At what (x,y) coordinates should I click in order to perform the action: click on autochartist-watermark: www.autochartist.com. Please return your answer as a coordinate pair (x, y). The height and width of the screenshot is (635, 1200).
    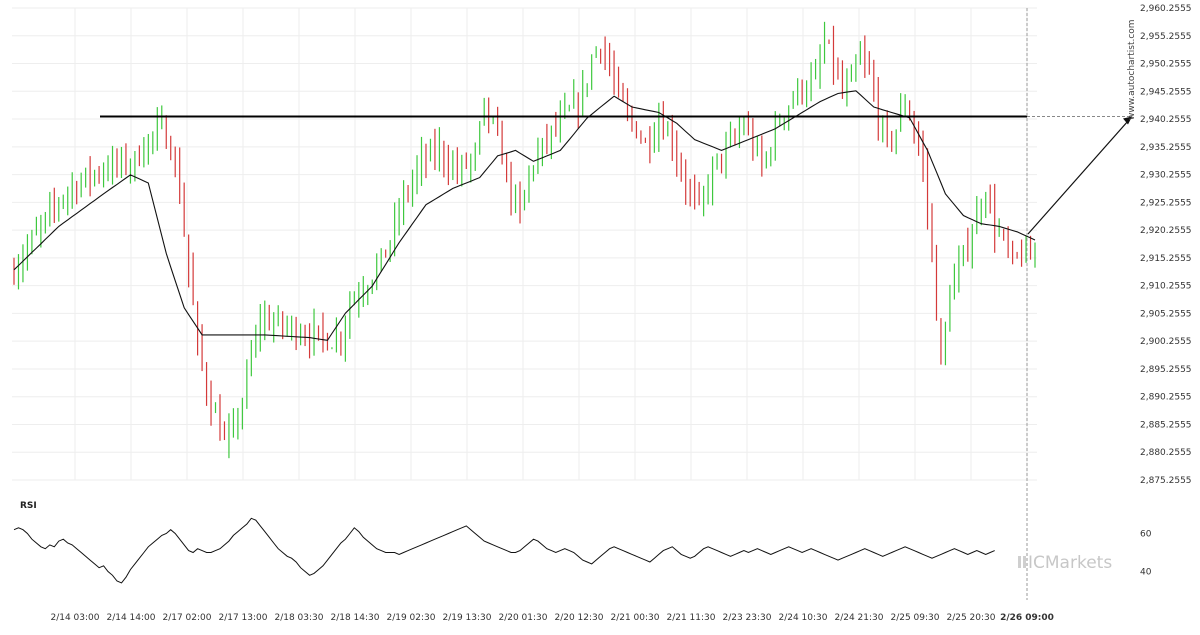
    Looking at the image, I should click on (1132, 69).